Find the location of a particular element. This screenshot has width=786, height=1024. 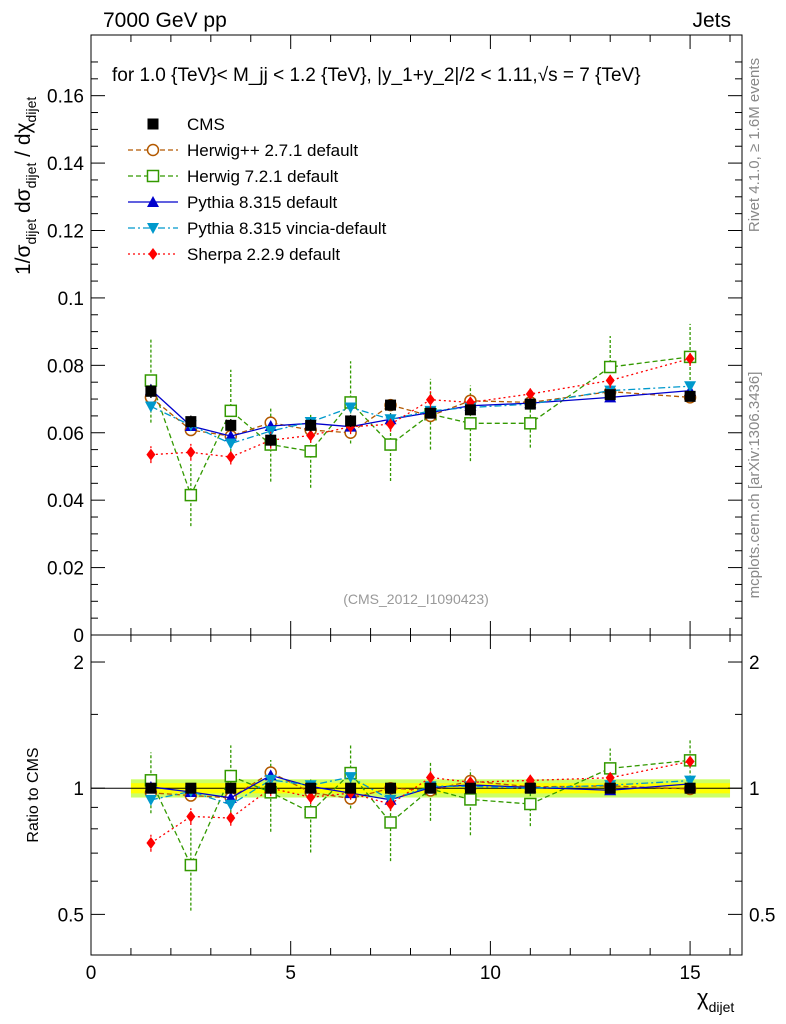

ratio-y-tick-label-right: 2 is located at coordinates (754, 663).